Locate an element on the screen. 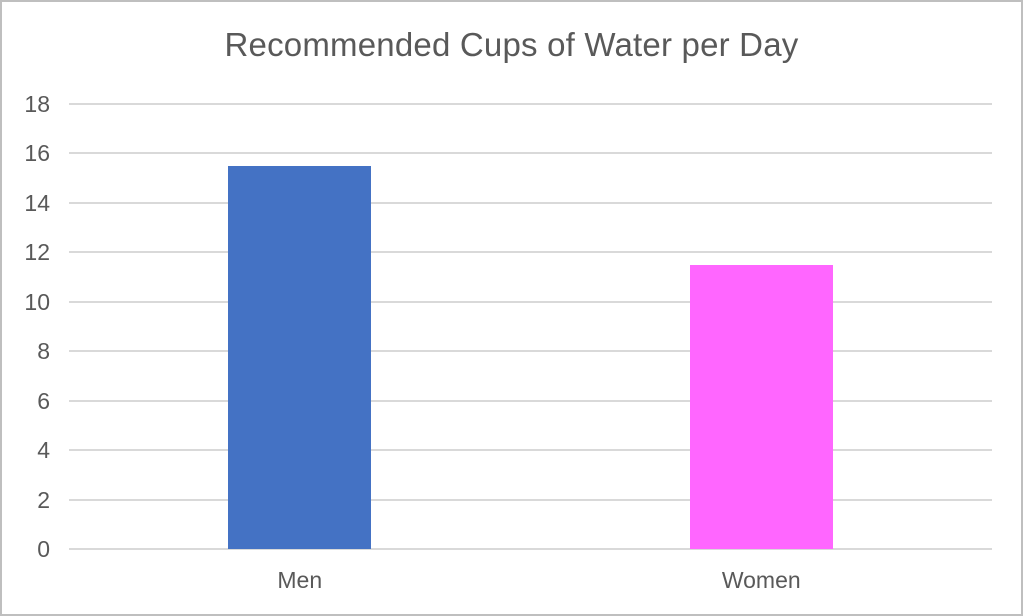 The height and width of the screenshot is (616, 1023). y-tick-label-12: 12 is located at coordinates (37, 252).